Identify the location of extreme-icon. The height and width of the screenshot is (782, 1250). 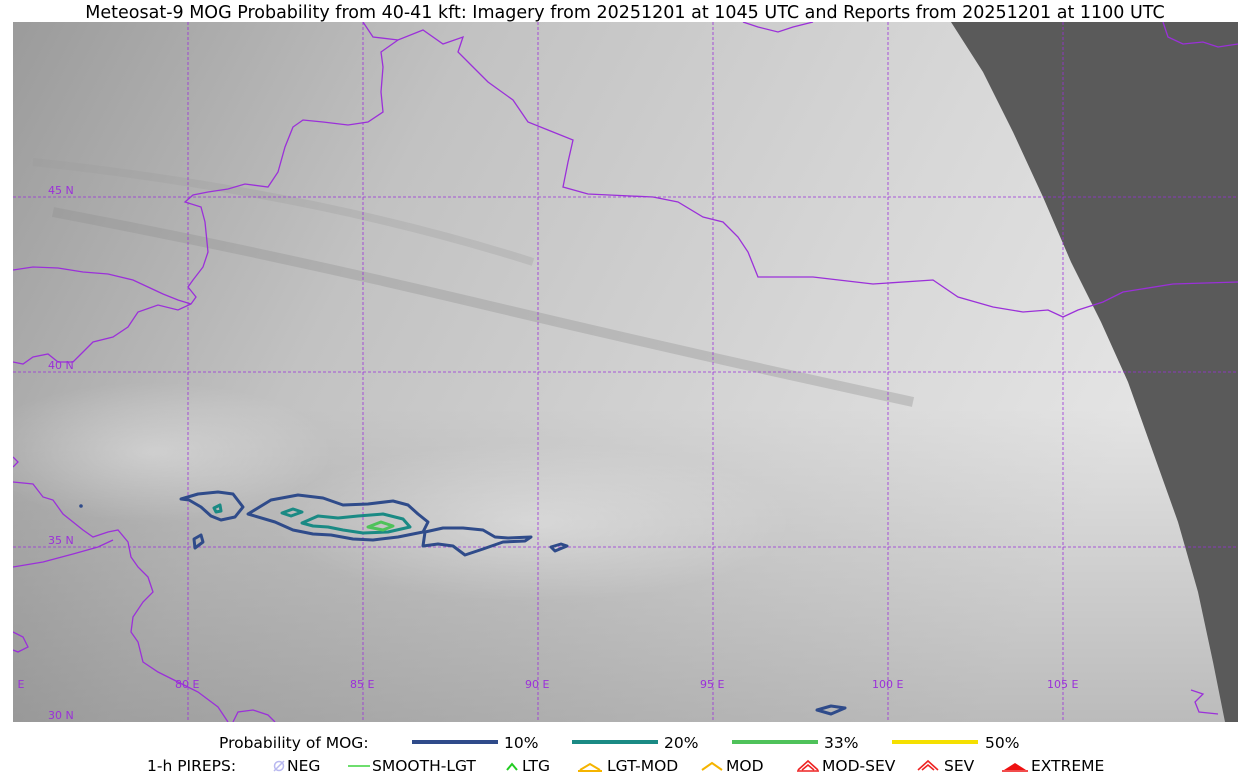
(1015, 767).